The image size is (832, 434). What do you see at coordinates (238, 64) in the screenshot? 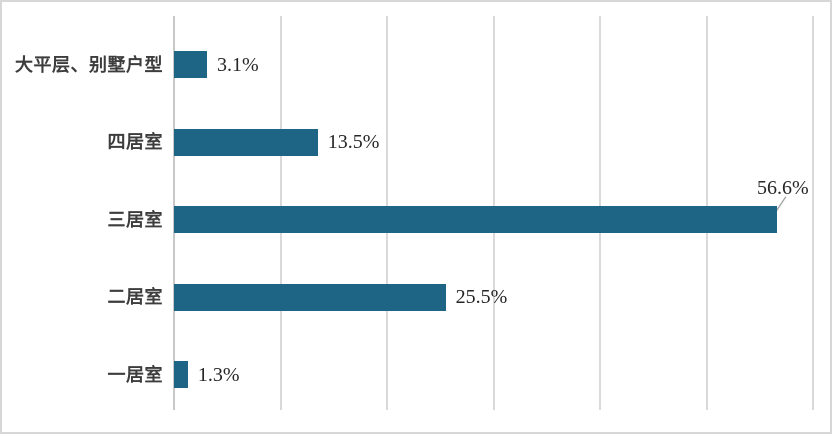
I see `value-label: 3.1%` at bounding box center [238, 64].